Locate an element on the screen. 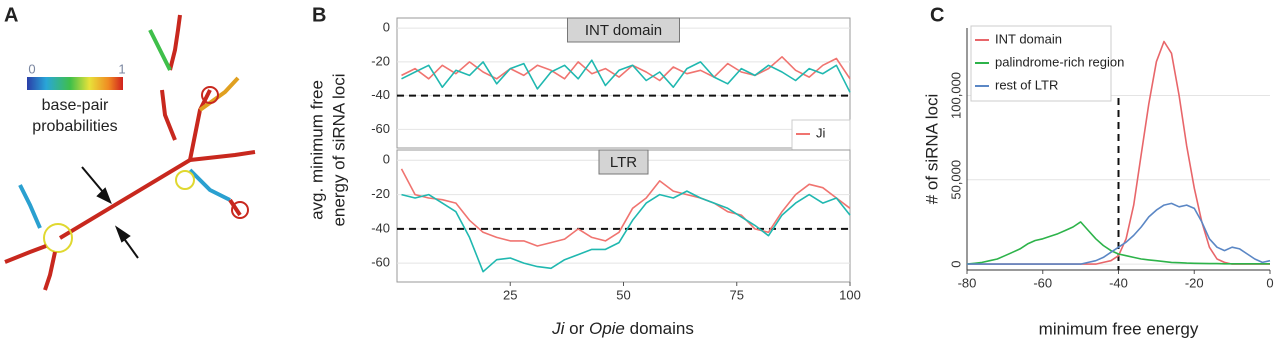 This screenshot has width=1280, height=342. legend-label: palindrome-rich region is located at coordinates (1059, 61).